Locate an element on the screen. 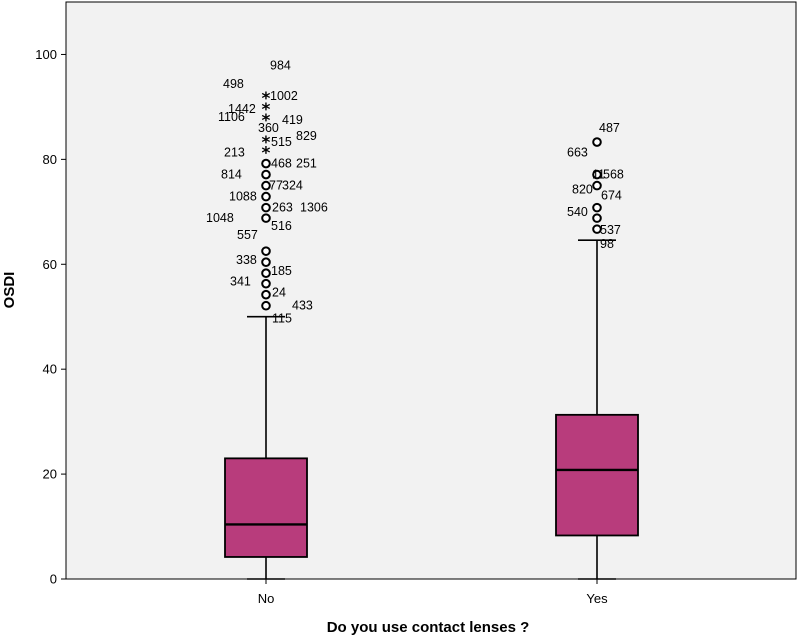 The width and height of the screenshot is (800, 638). outlier-label: 487 is located at coordinates (609, 128).